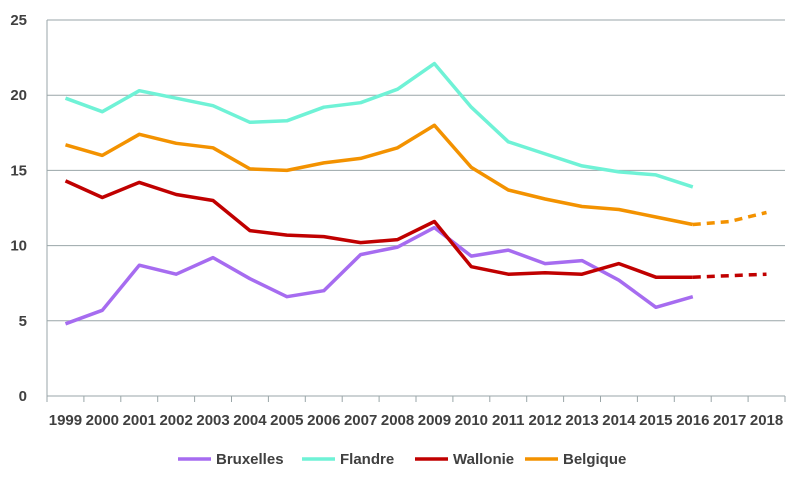 The width and height of the screenshot is (800, 482). I want to click on x-tick-label: 2011, so click(508, 420).